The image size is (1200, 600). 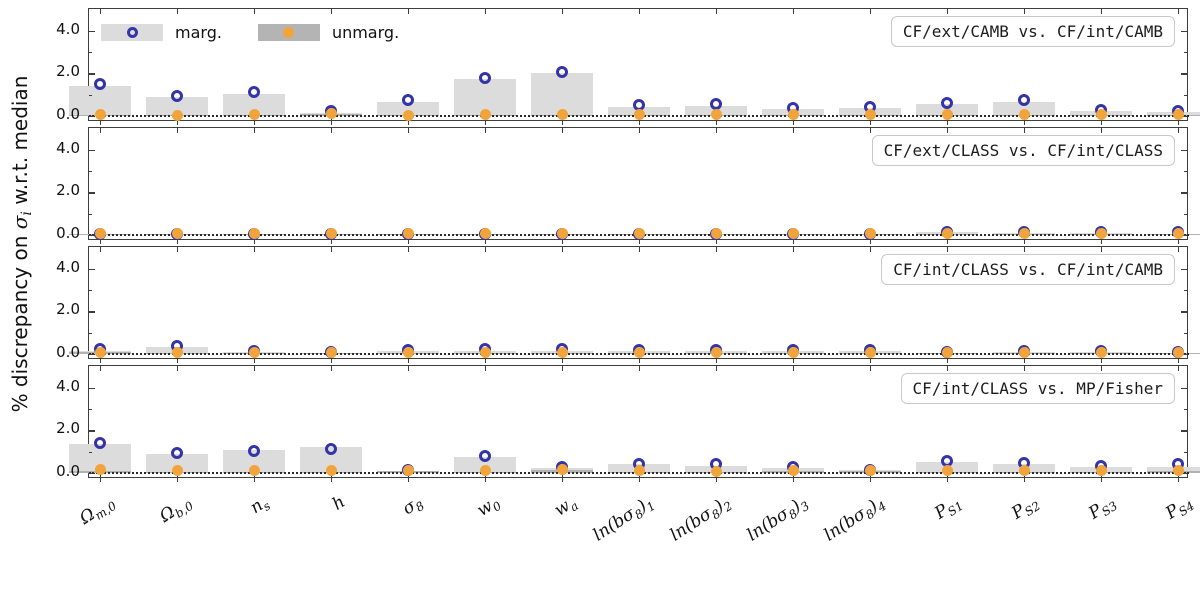 What do you see at coordinates (27, 213) in the screenshot?
I see `sigma-subscript: i` at bounding box center [27, 213].